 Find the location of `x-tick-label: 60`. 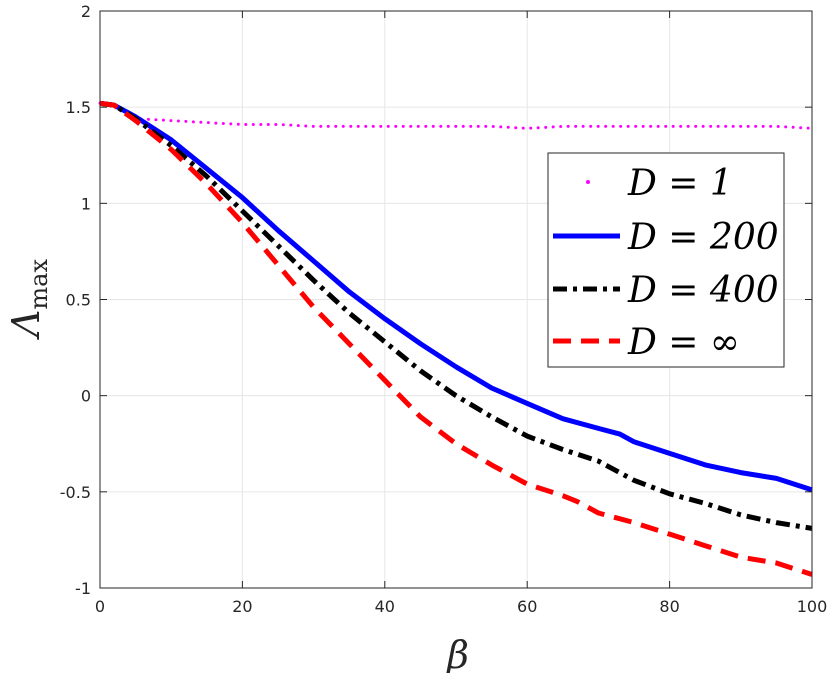

x-tick-label: 60 is located at coordinates (527, 606).